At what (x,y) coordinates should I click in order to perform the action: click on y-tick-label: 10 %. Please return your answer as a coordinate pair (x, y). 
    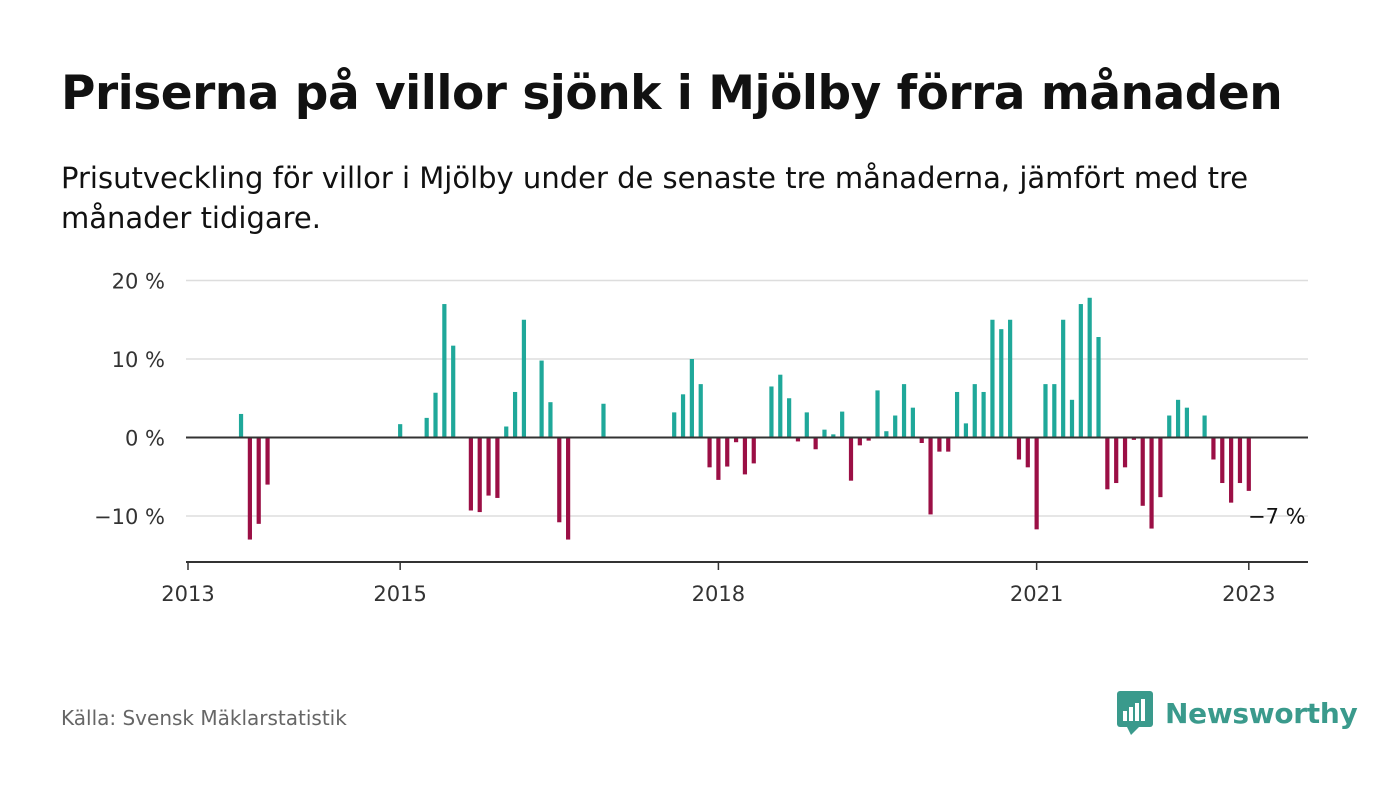
    Looking at the image, I should click on (138, 360).